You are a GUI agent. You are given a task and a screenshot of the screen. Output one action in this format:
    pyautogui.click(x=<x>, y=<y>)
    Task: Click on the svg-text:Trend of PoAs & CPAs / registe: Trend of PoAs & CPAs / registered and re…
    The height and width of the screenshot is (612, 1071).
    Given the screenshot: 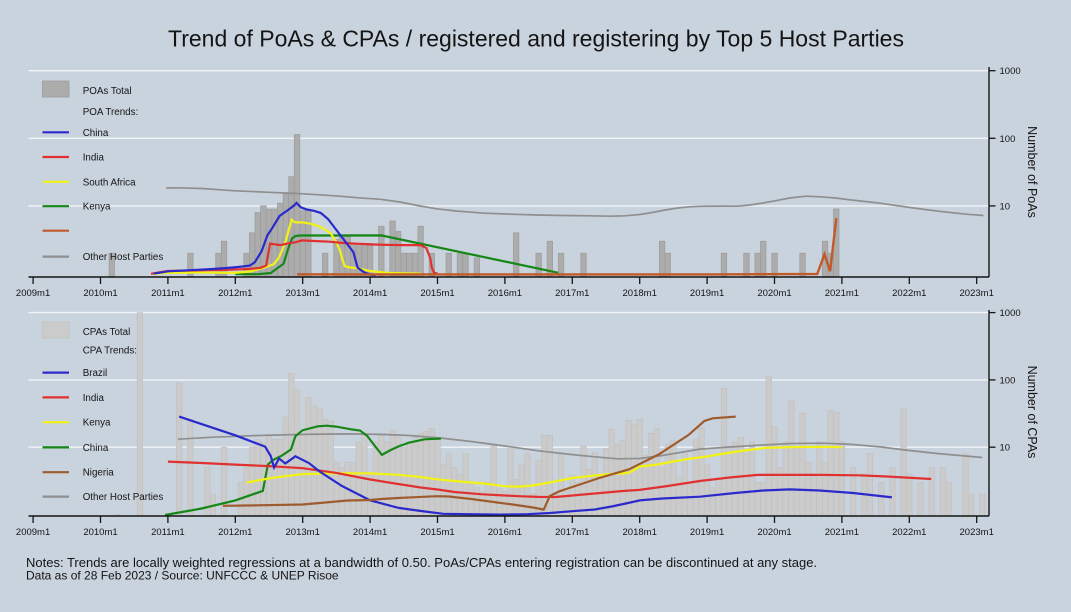 What is the action you would take?
    pyautogui.click(x=536, y=38)
    